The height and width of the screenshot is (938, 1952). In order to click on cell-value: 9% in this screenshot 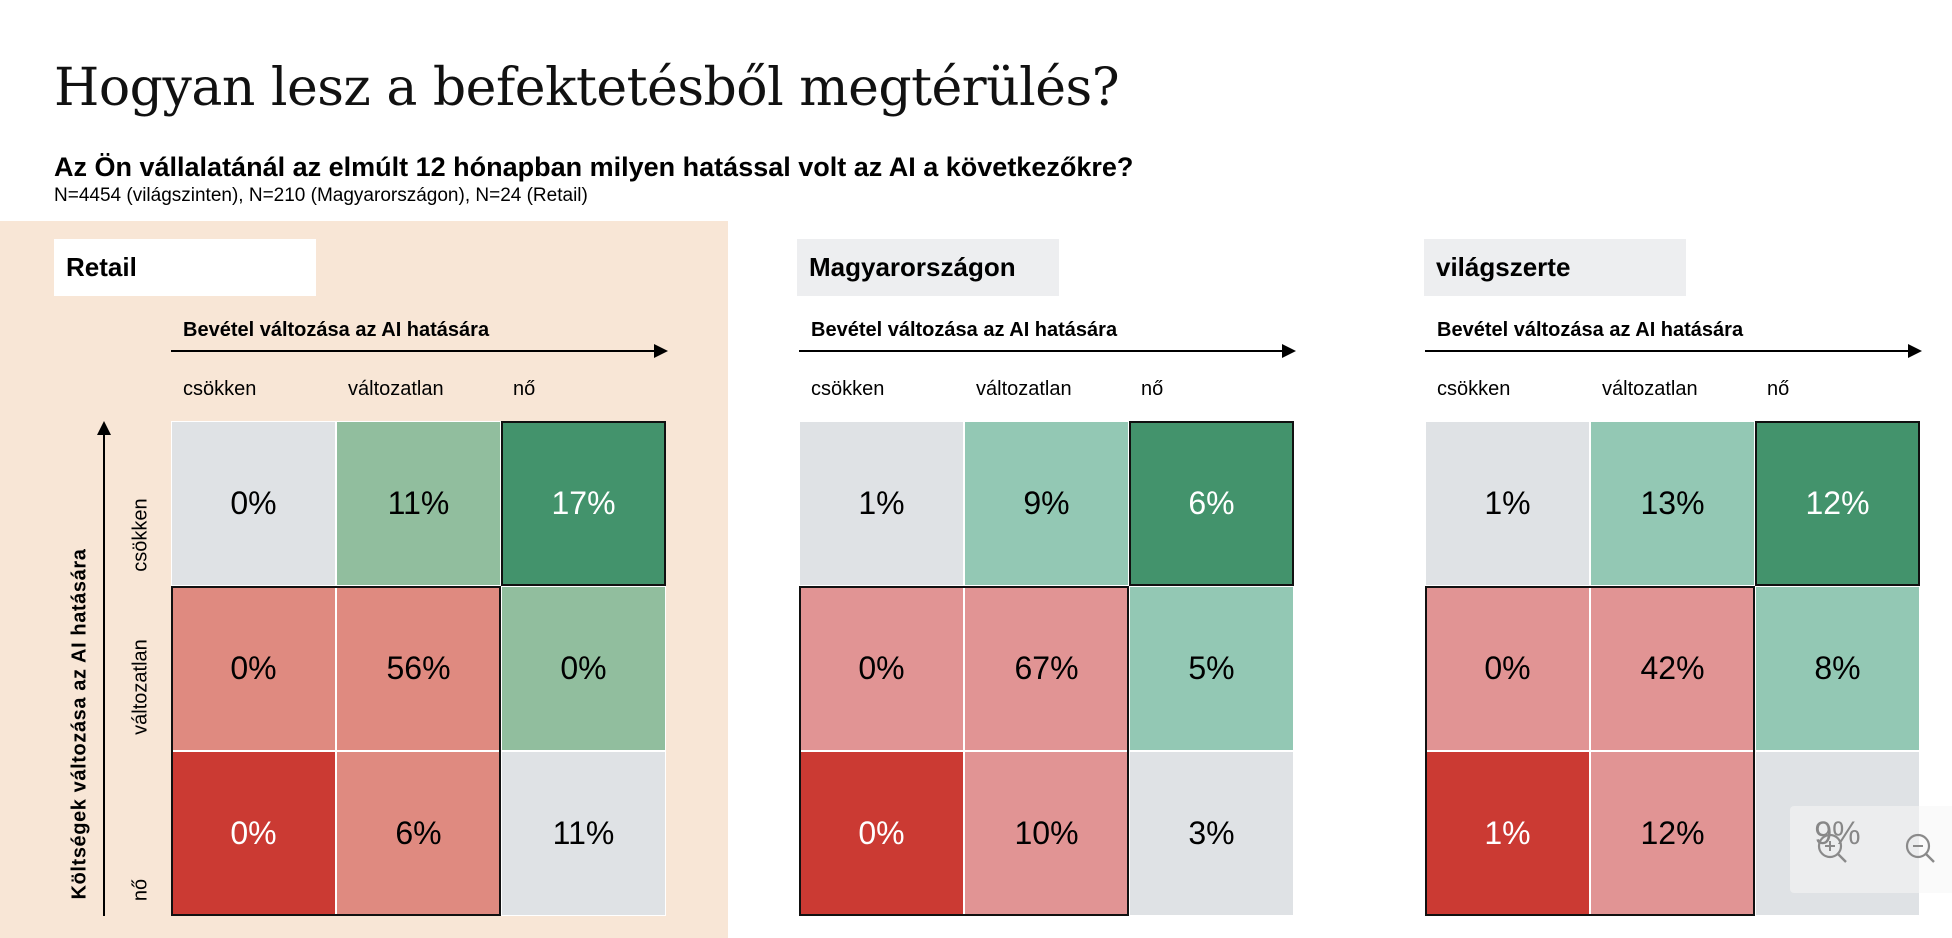, I will do `click(1046, 503)`.